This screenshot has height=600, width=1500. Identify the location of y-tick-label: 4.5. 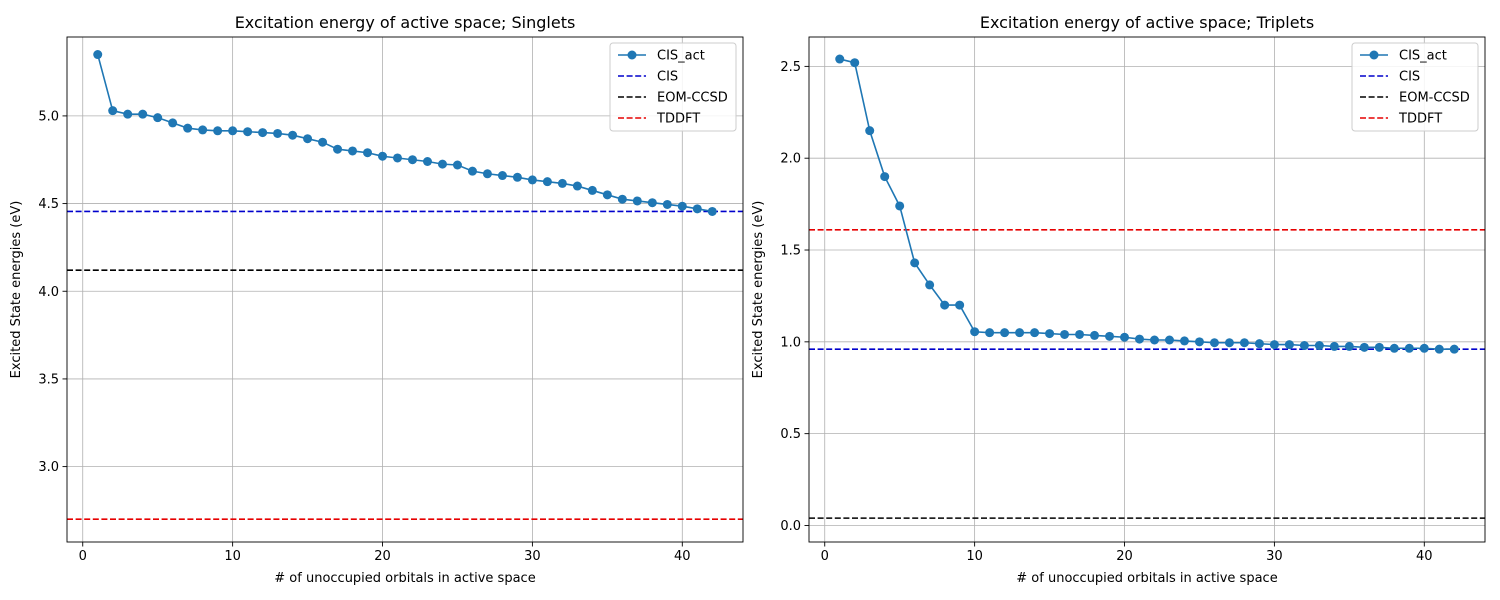
(48, 204).